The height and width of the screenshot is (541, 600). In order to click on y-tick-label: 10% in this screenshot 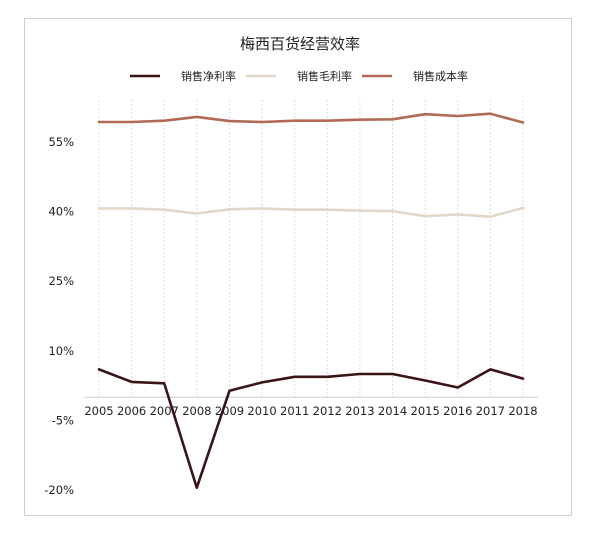, I will do `click(61, 351)`.